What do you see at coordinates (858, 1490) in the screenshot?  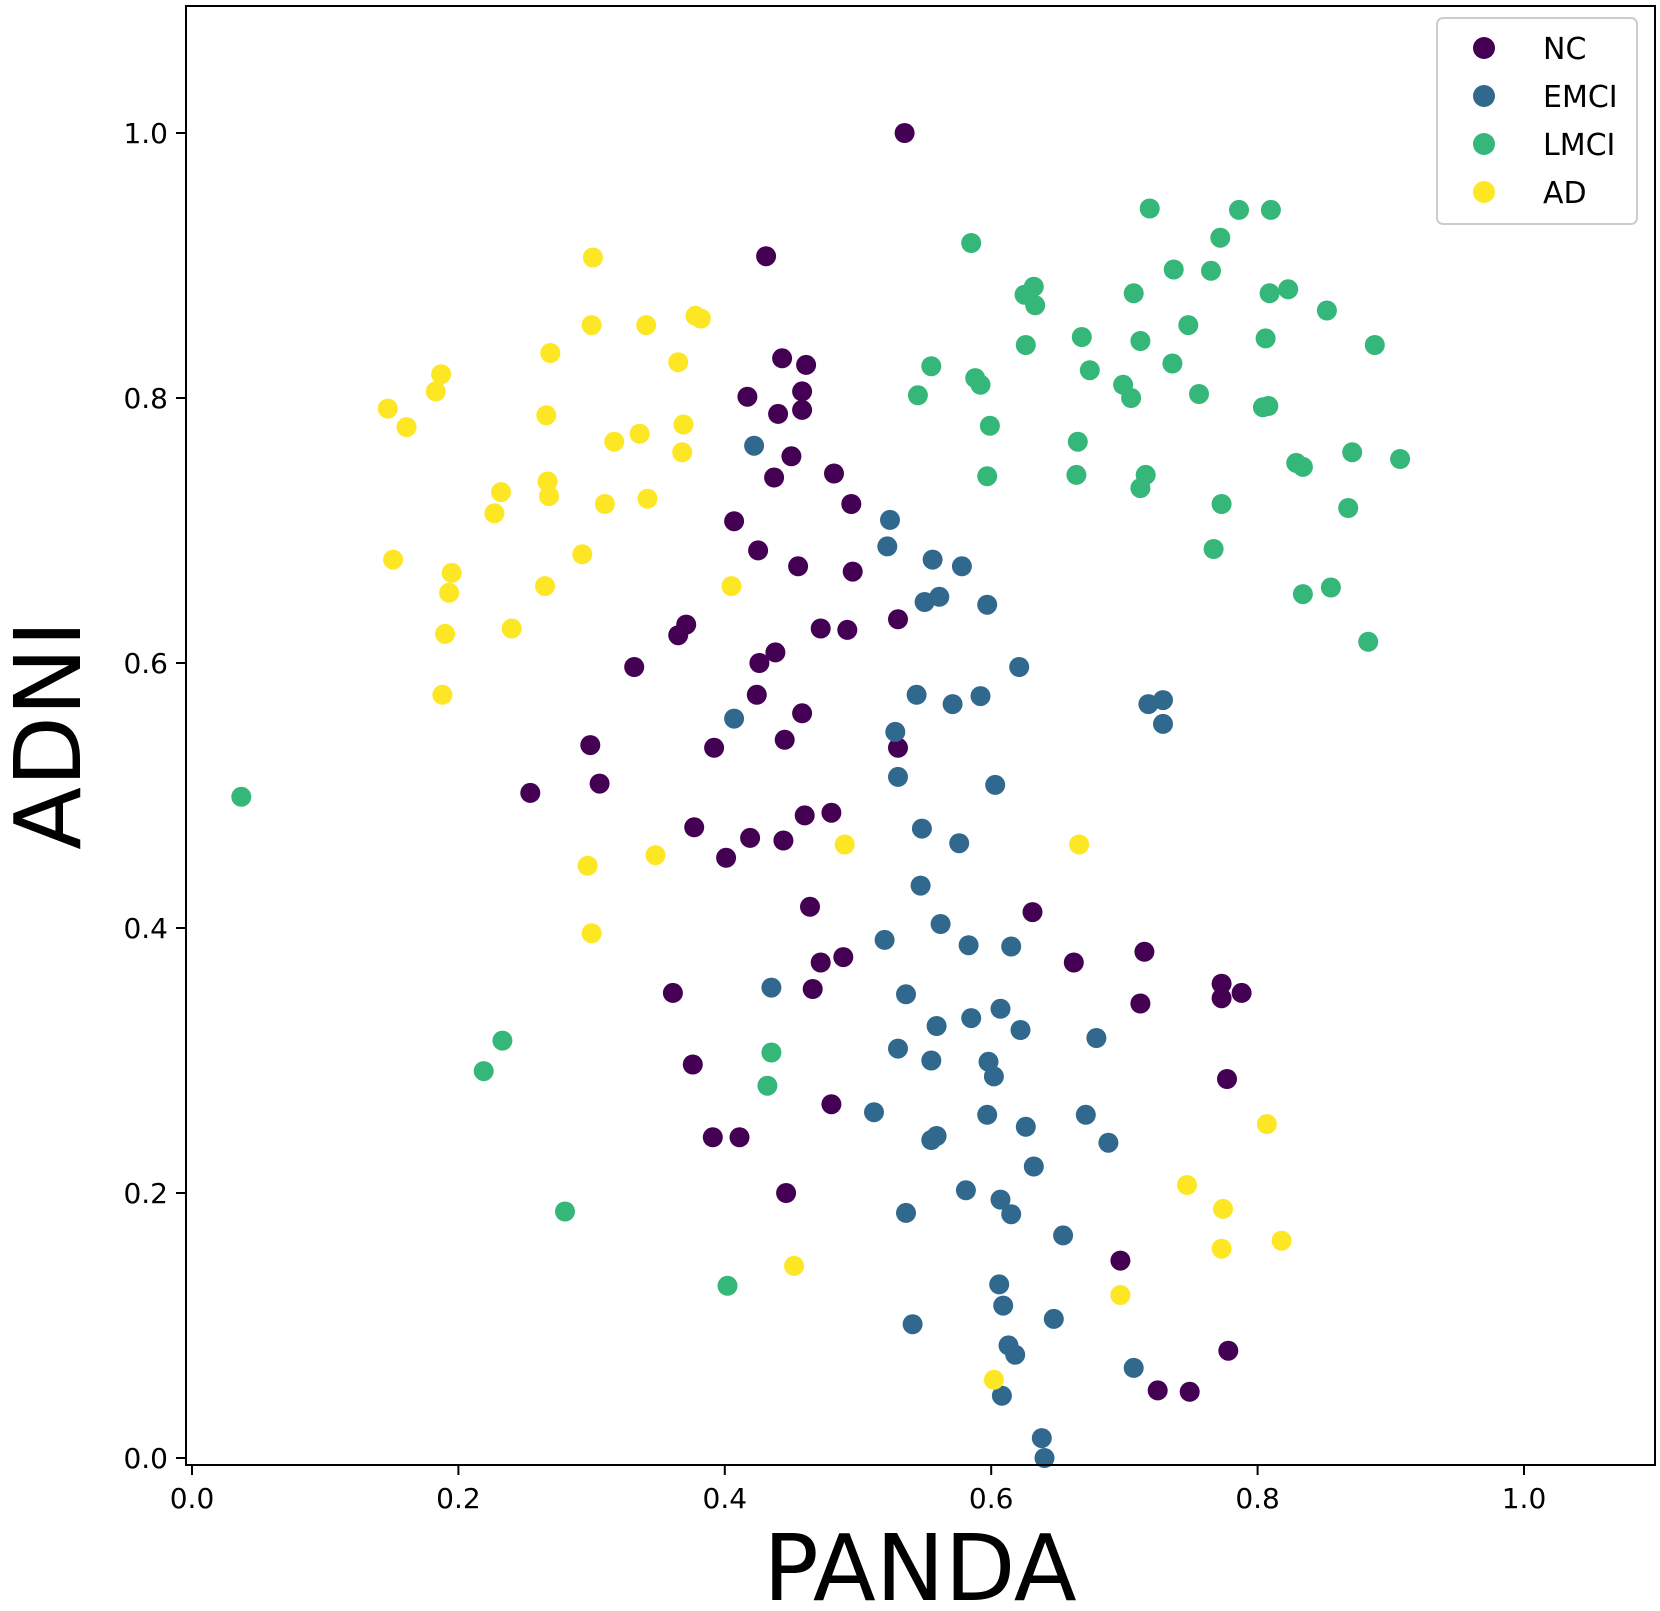 I see `x-axis: 0.0 0.2 0.4 0.6 0.8 1.0` at bounding box center [858, 1490].